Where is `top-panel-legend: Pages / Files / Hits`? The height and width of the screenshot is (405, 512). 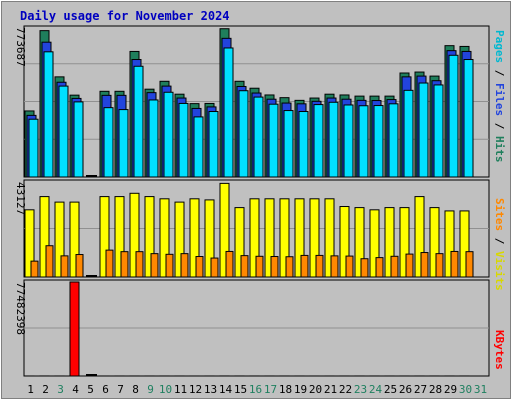
top-panel-legend: Pages / Files / Hits is located at coordinates (499, 96).